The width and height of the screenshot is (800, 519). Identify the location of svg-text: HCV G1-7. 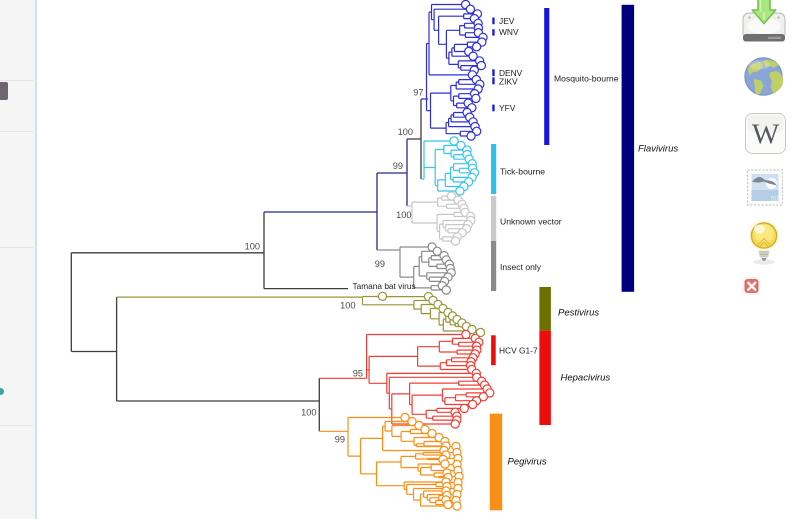
(518, 350).